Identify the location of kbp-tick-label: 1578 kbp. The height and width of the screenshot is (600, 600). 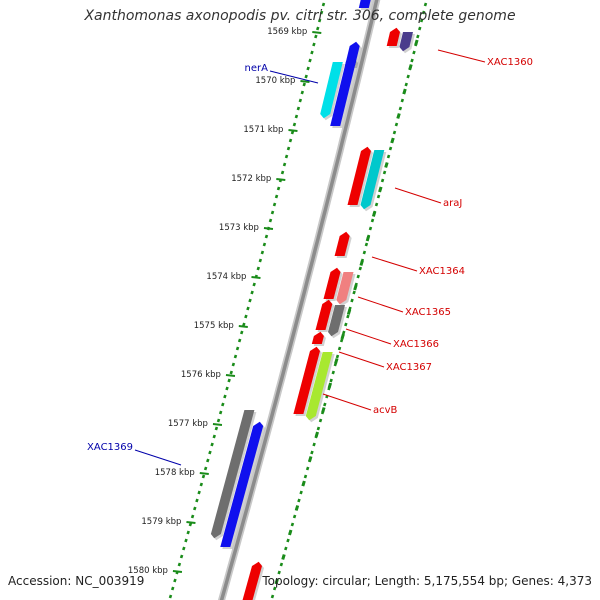
(175, 473).